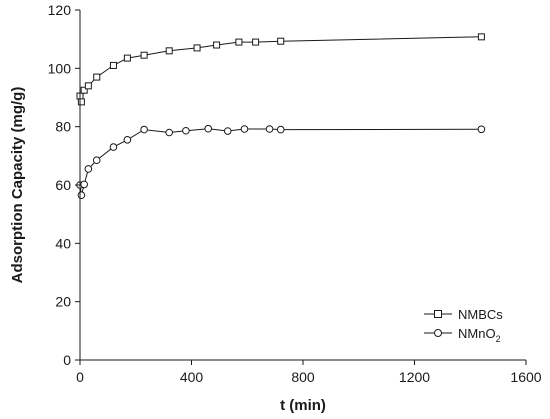 The height and width of the screenshot is (419, 550). I want to click on legend-marker-square, so click(438, 314).